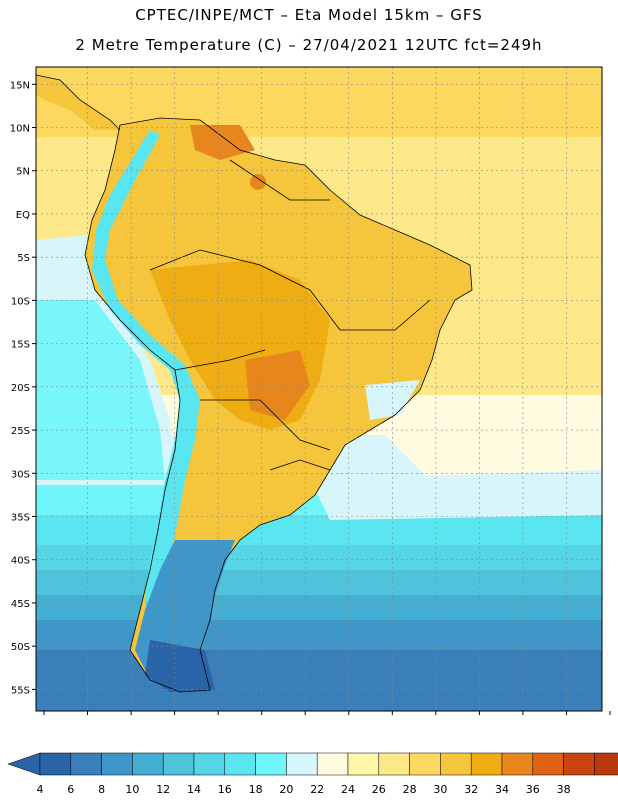 The image size is (618, 800). What do you see at coordinates (20, 431) in the screenshot?
I see `lat-label: 25S` at bounding box center [20, 431].